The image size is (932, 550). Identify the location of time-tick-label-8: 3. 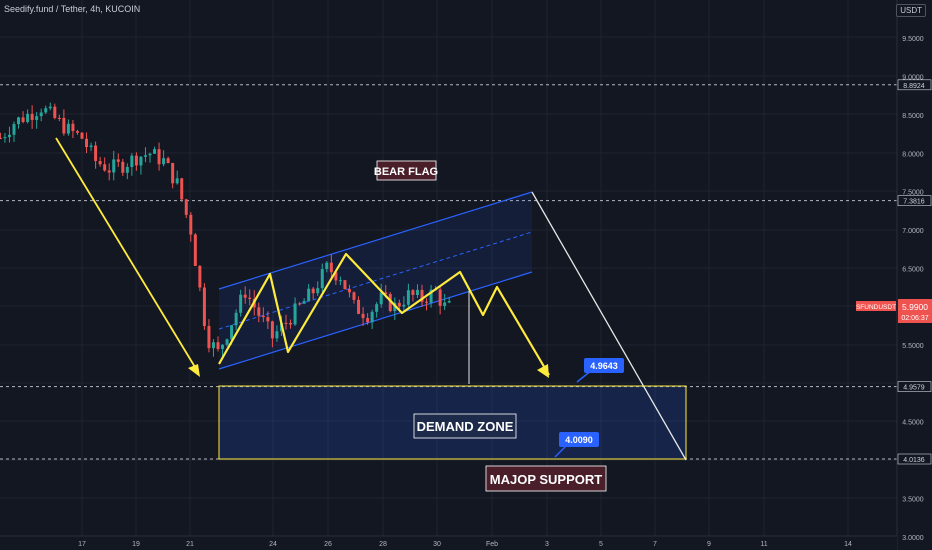
(547, 544).